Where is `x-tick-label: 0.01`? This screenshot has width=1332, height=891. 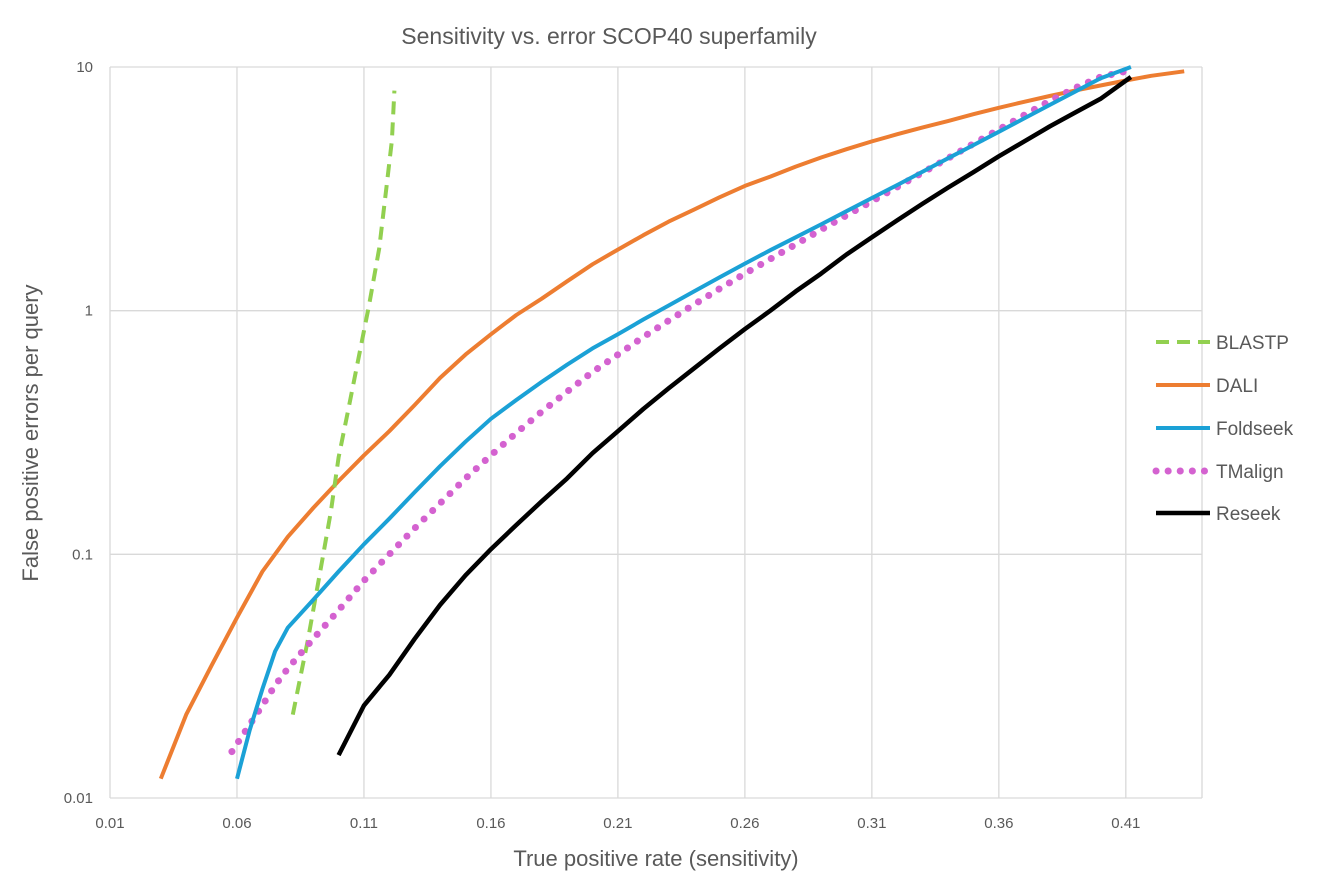
x-tick-label: 0.01 is located at coordinates (109, 823).